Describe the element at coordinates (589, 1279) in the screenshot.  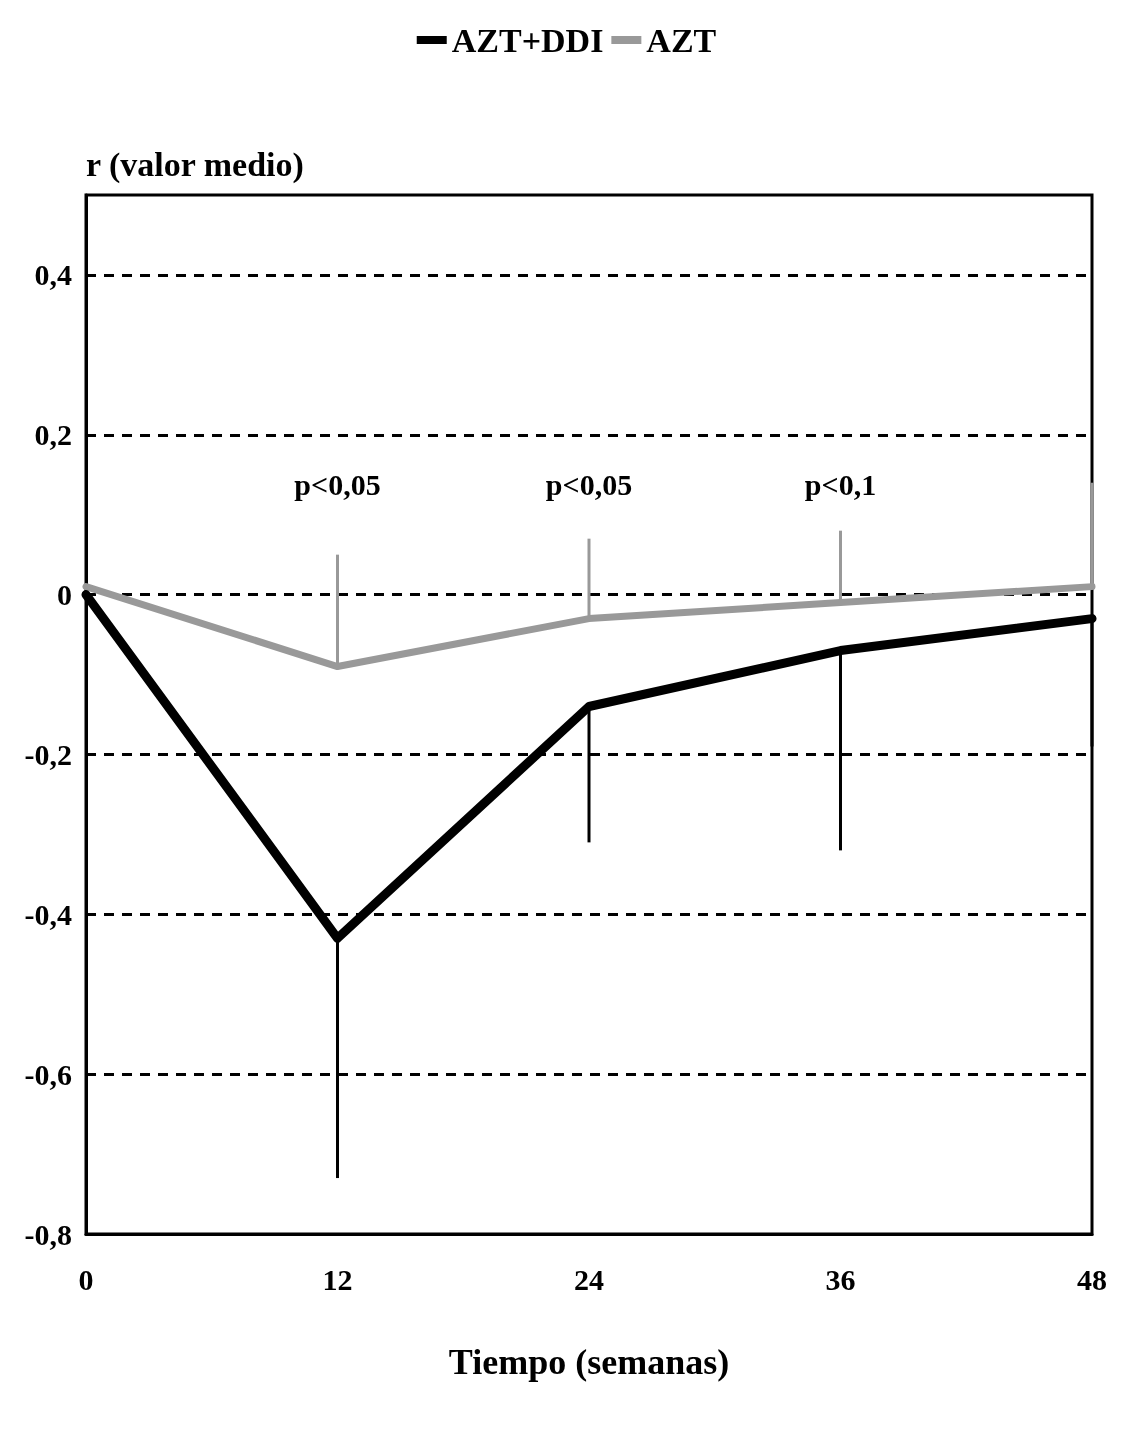
I see `x-tick-label: 24` at that location.